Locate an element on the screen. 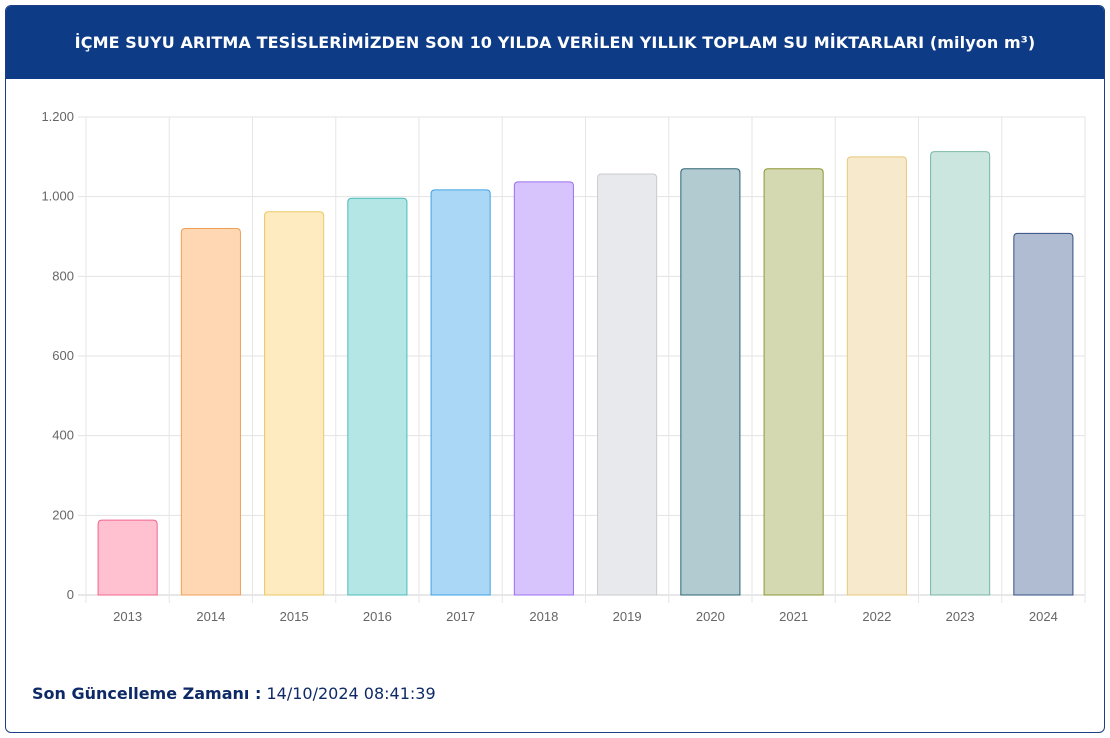 This screenshot has width=1110, height=738. x-tick-label: 2017 is located at coordinates (460, 616).